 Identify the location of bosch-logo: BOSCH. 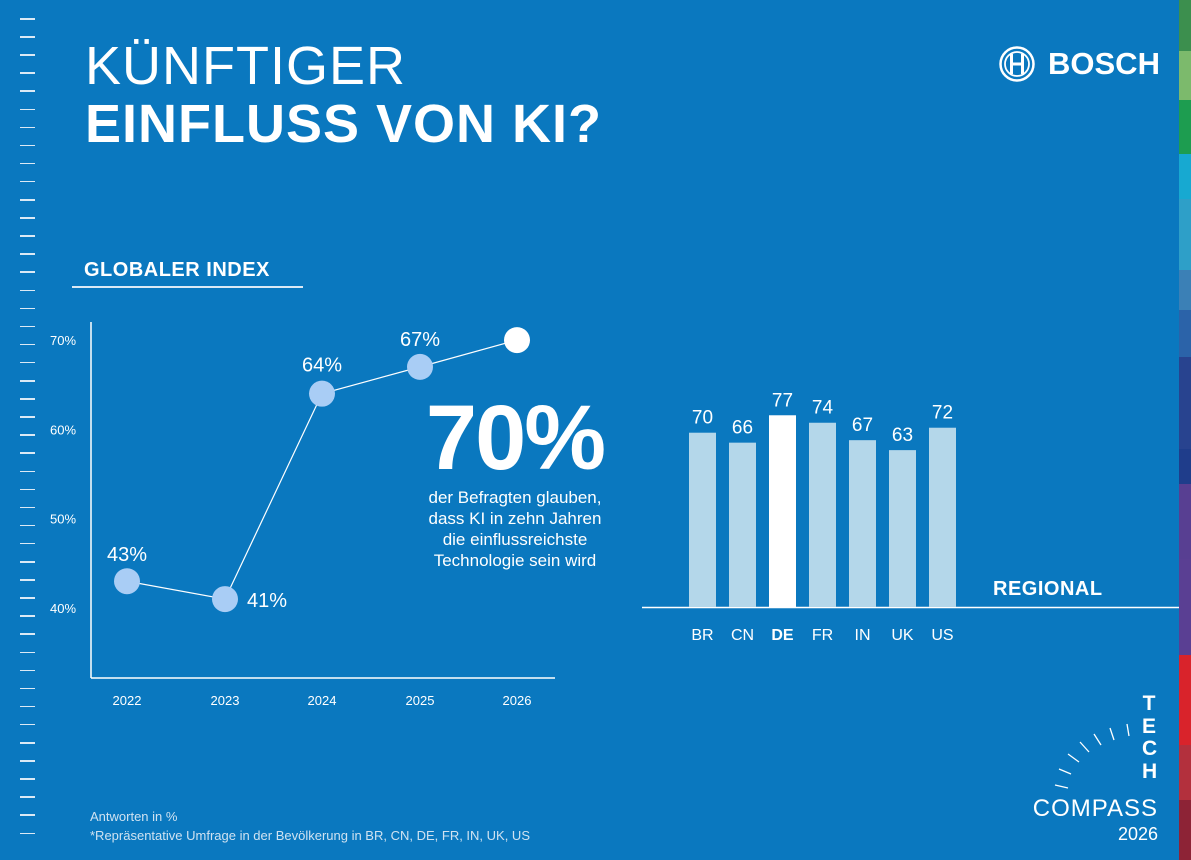
(1079, 64).